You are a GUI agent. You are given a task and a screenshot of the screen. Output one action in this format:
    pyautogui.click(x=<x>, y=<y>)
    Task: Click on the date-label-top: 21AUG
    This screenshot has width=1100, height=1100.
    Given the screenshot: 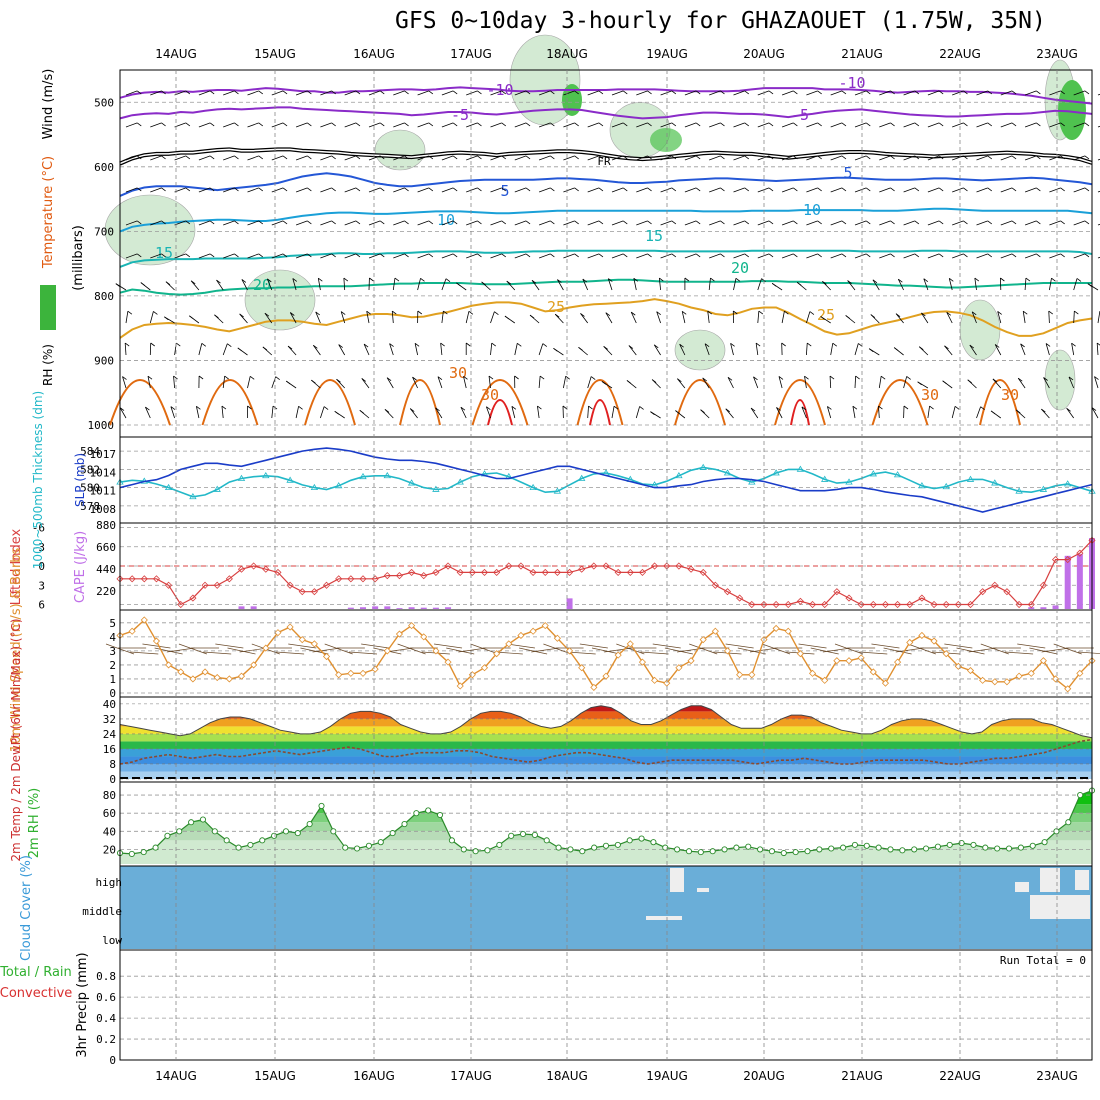 What is the action you would take?
    pyautogui.click(x=862, y=54)
    